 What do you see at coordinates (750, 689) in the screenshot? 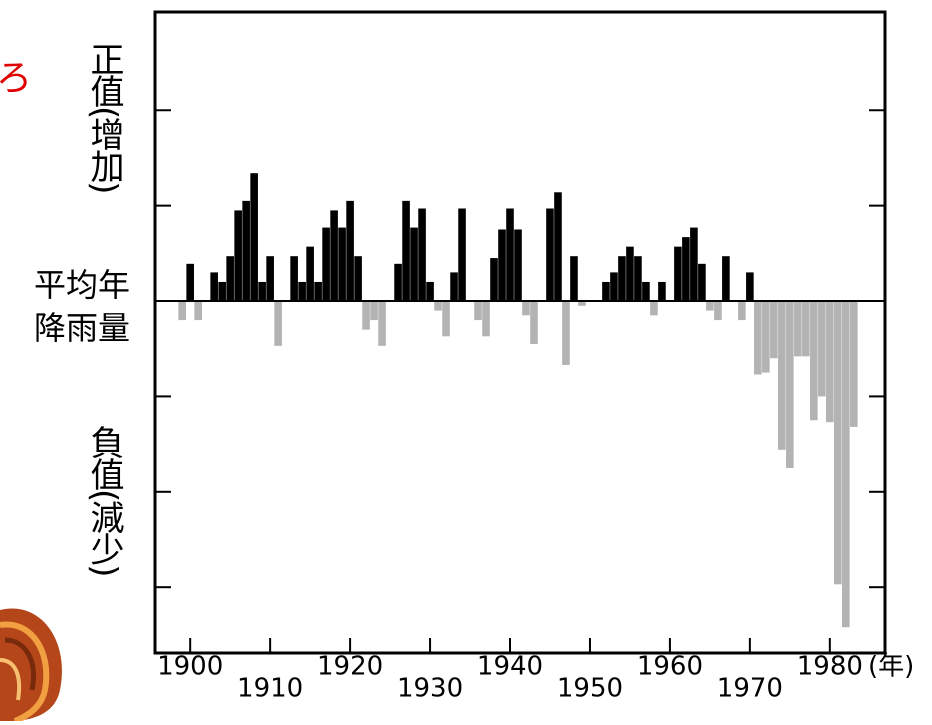
I see `x-tick-label: 1970` at bounding box center [750, 689].